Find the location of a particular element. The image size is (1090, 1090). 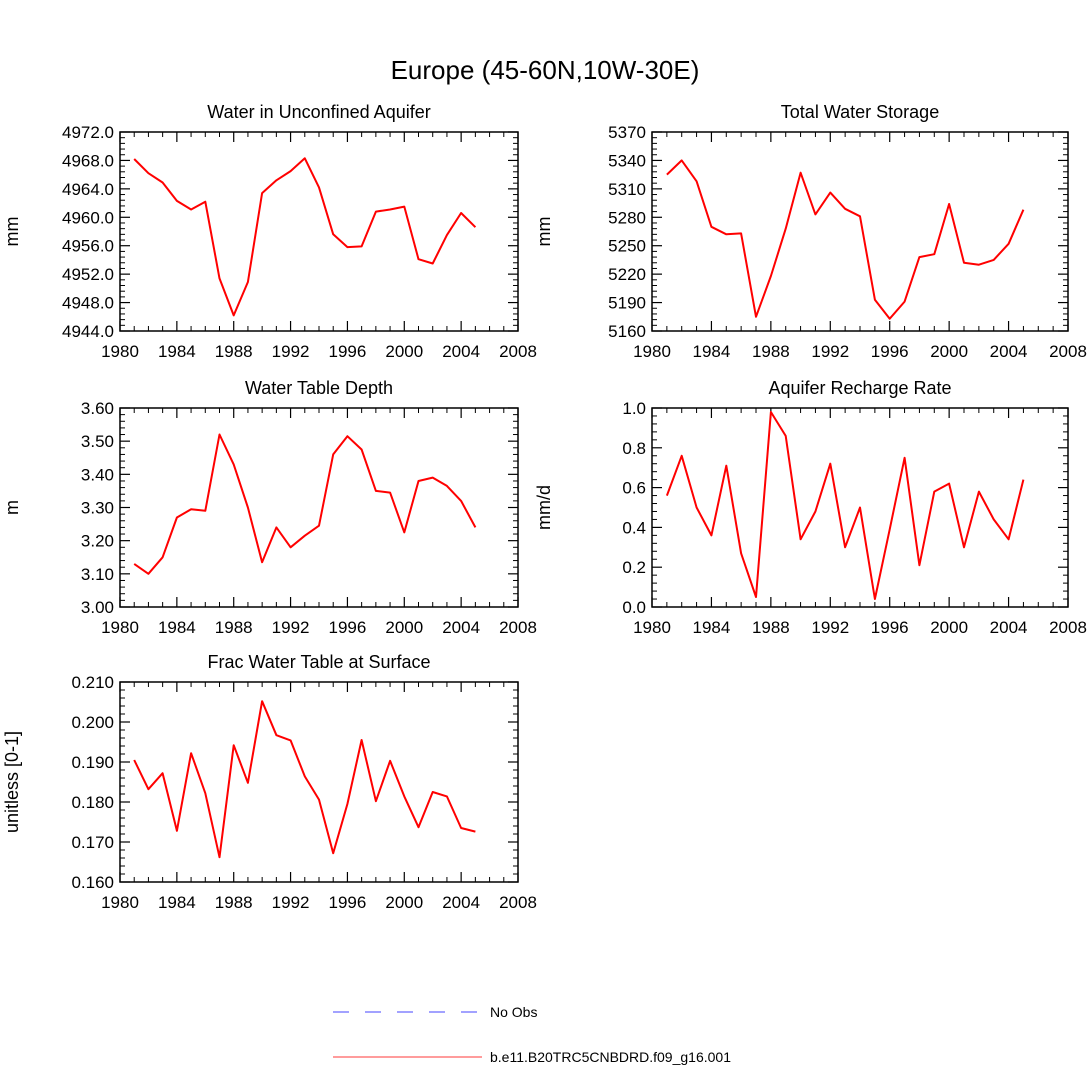

legend: No Obs b.e11.B20TRC5CNBDRD.f09_g16.001 is located at coordinates (532, 1034).